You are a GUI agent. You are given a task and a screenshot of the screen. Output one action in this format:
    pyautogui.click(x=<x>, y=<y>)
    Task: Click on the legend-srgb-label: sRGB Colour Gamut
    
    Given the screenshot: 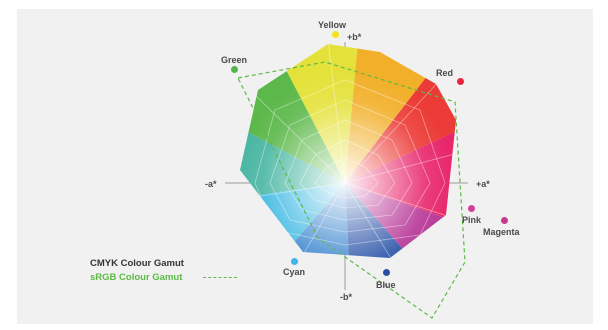 What is the action you would take?
    pyautogui.click(x=136, y=277)
    